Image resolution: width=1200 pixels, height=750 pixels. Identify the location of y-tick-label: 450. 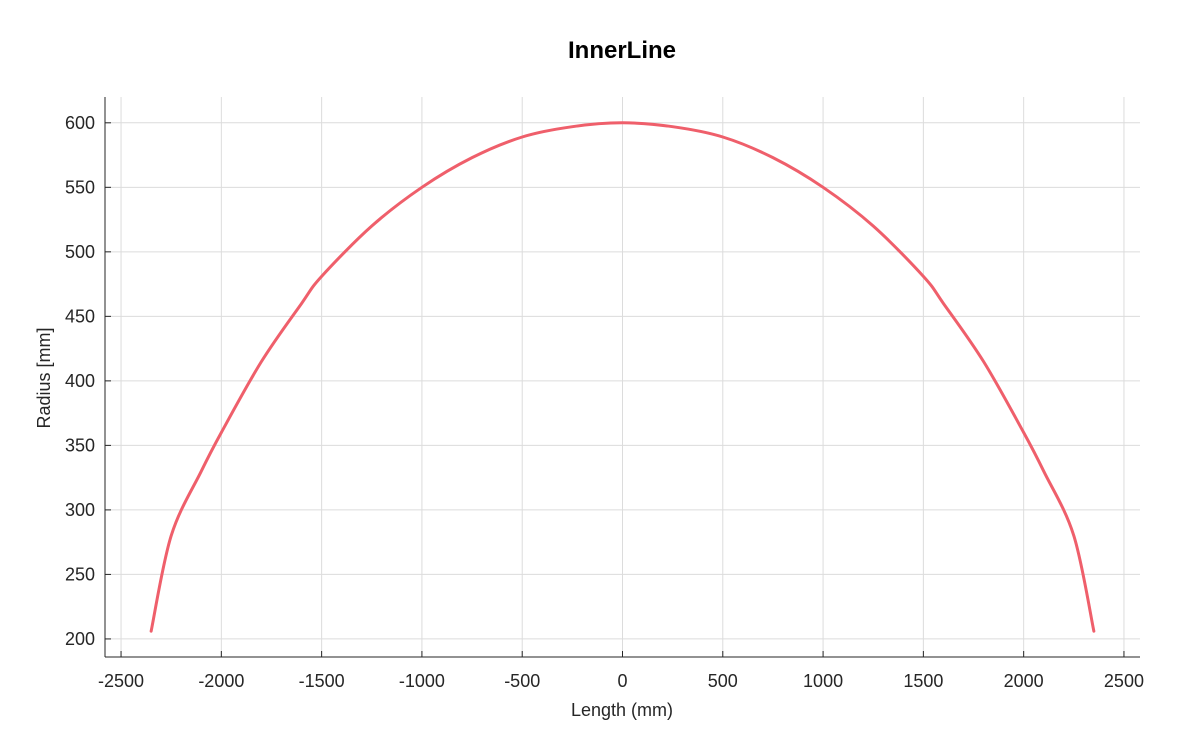
(80, 316).